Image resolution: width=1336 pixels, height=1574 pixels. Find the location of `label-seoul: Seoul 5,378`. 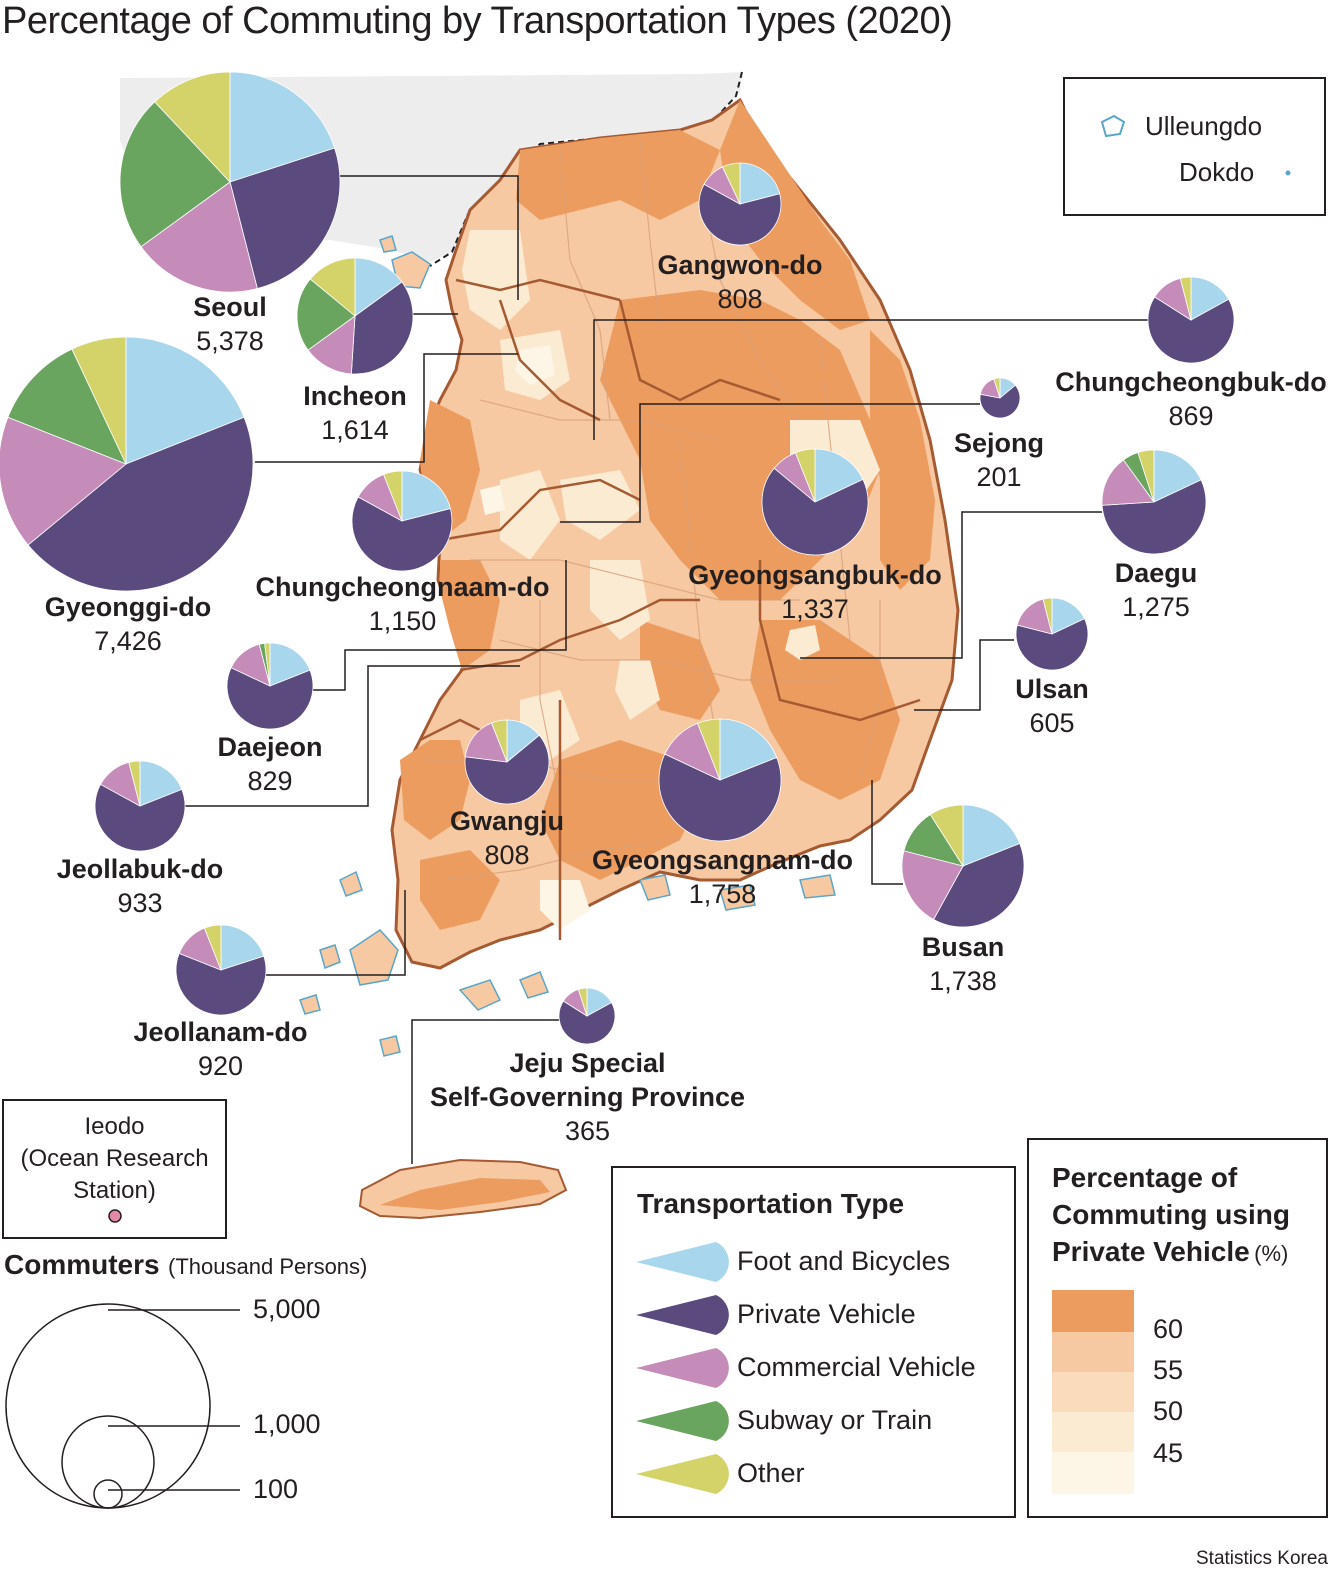

label-seoul: Seoul 5,378 is located at coordinates (230, 324).